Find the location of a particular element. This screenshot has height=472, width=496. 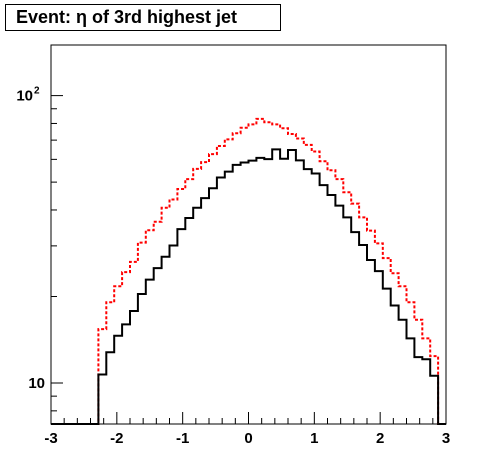

x-tick-label: 0 is located at coordinates (248, 438).